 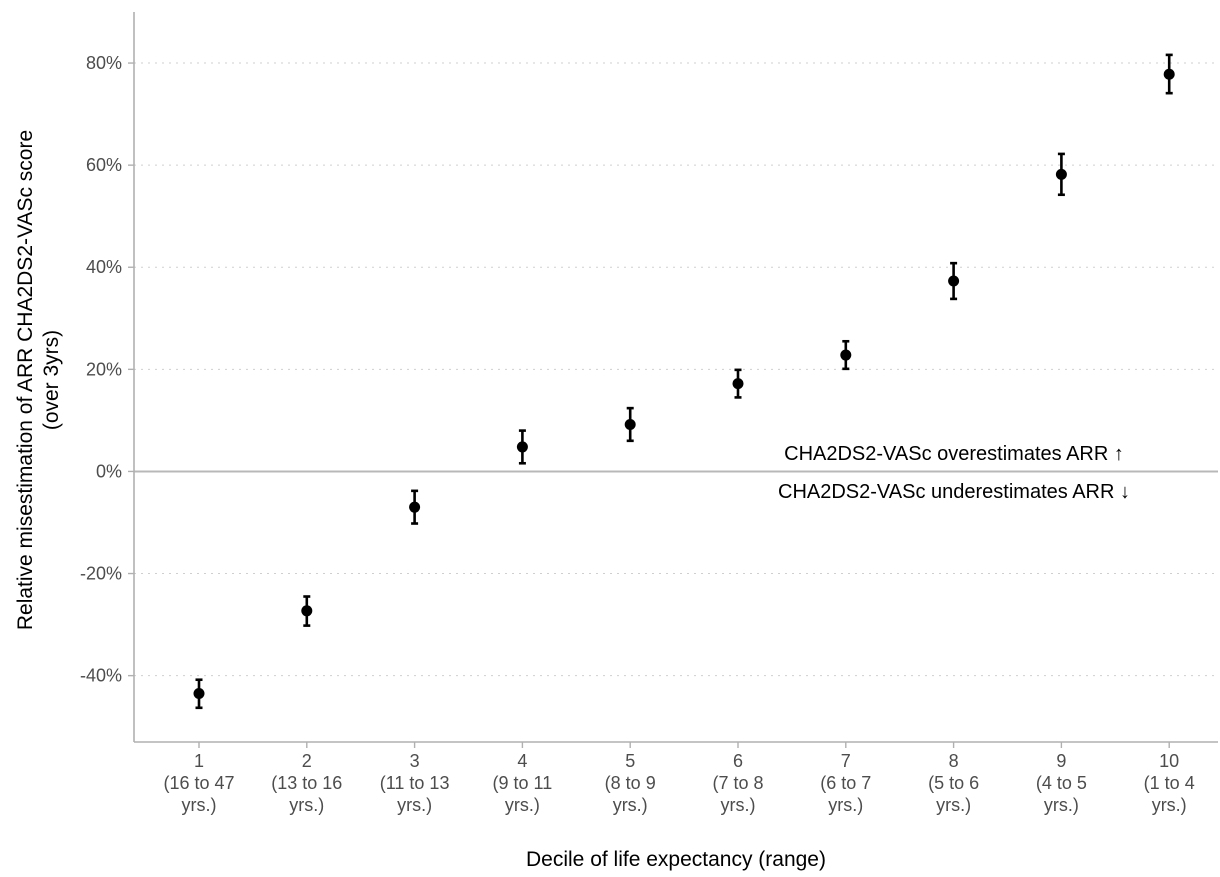 I want to click on x-tick-label-line: 2, so click(x=307, y=761).